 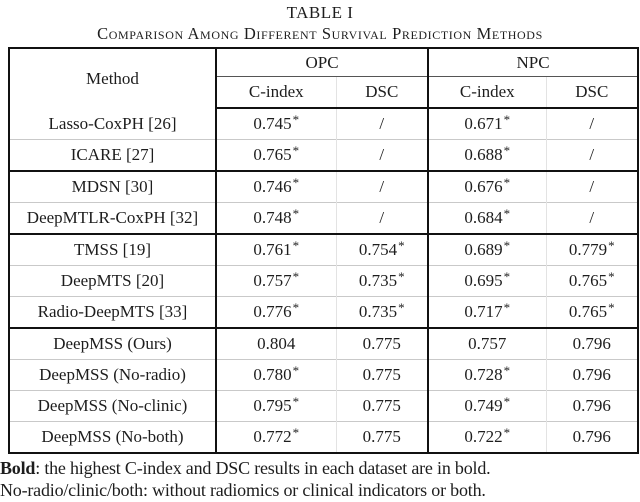 I want to click on value-cell: 0.722*, so click(x=487, y=437).